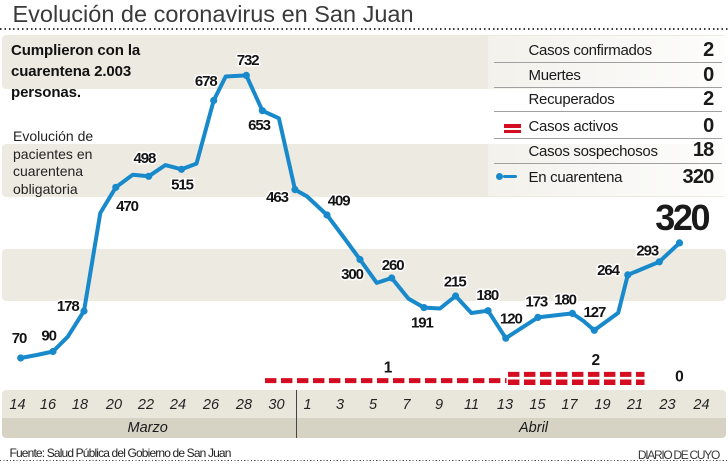 The image size is (728, 466). What do you see at coordinates (388, 367) in the screenshot?
I see `svg-text: 1` at bounding box center [388, 367].